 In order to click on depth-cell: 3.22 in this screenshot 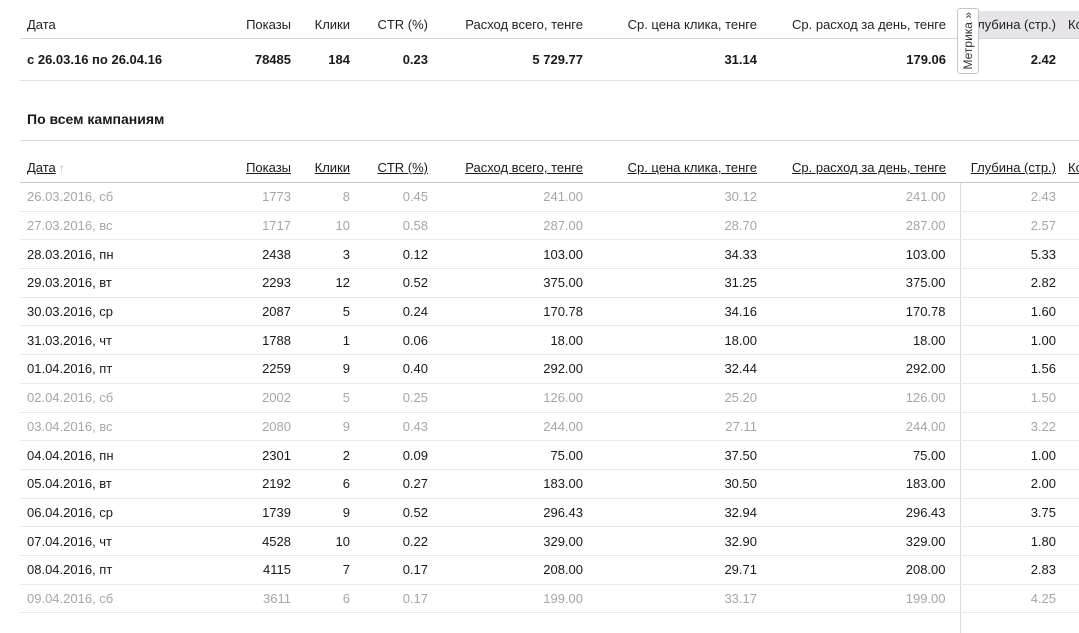, I will do `click(1012, 427)`.